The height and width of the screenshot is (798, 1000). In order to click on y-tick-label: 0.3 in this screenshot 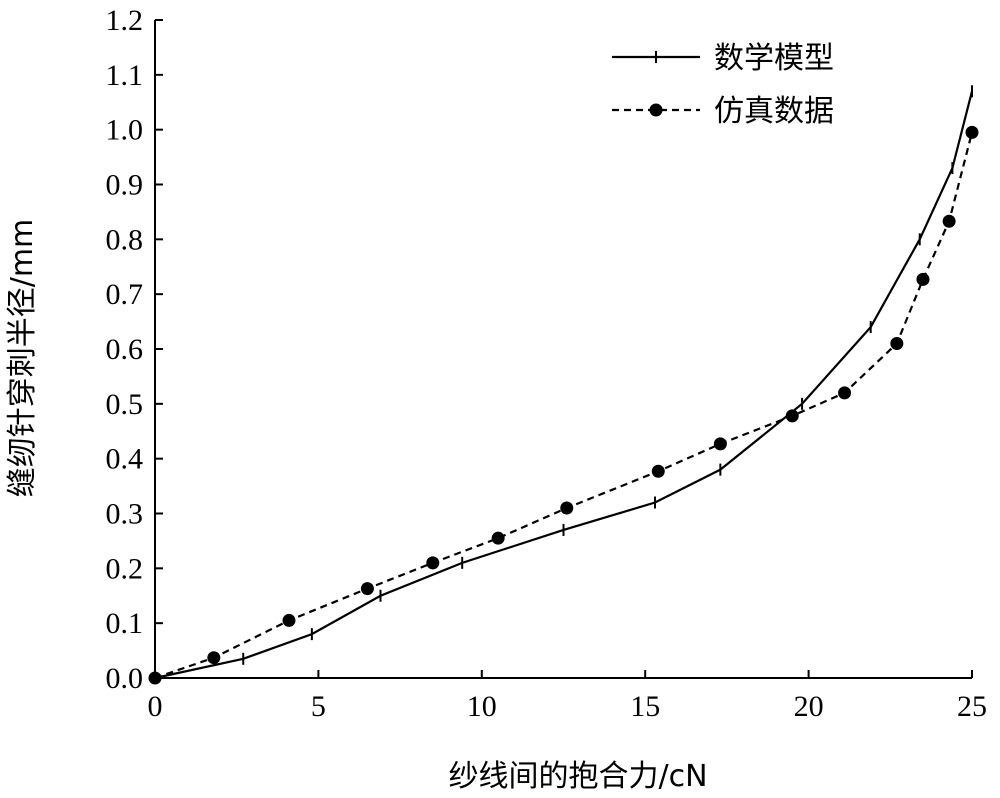, I will do `click(125, 514)`.